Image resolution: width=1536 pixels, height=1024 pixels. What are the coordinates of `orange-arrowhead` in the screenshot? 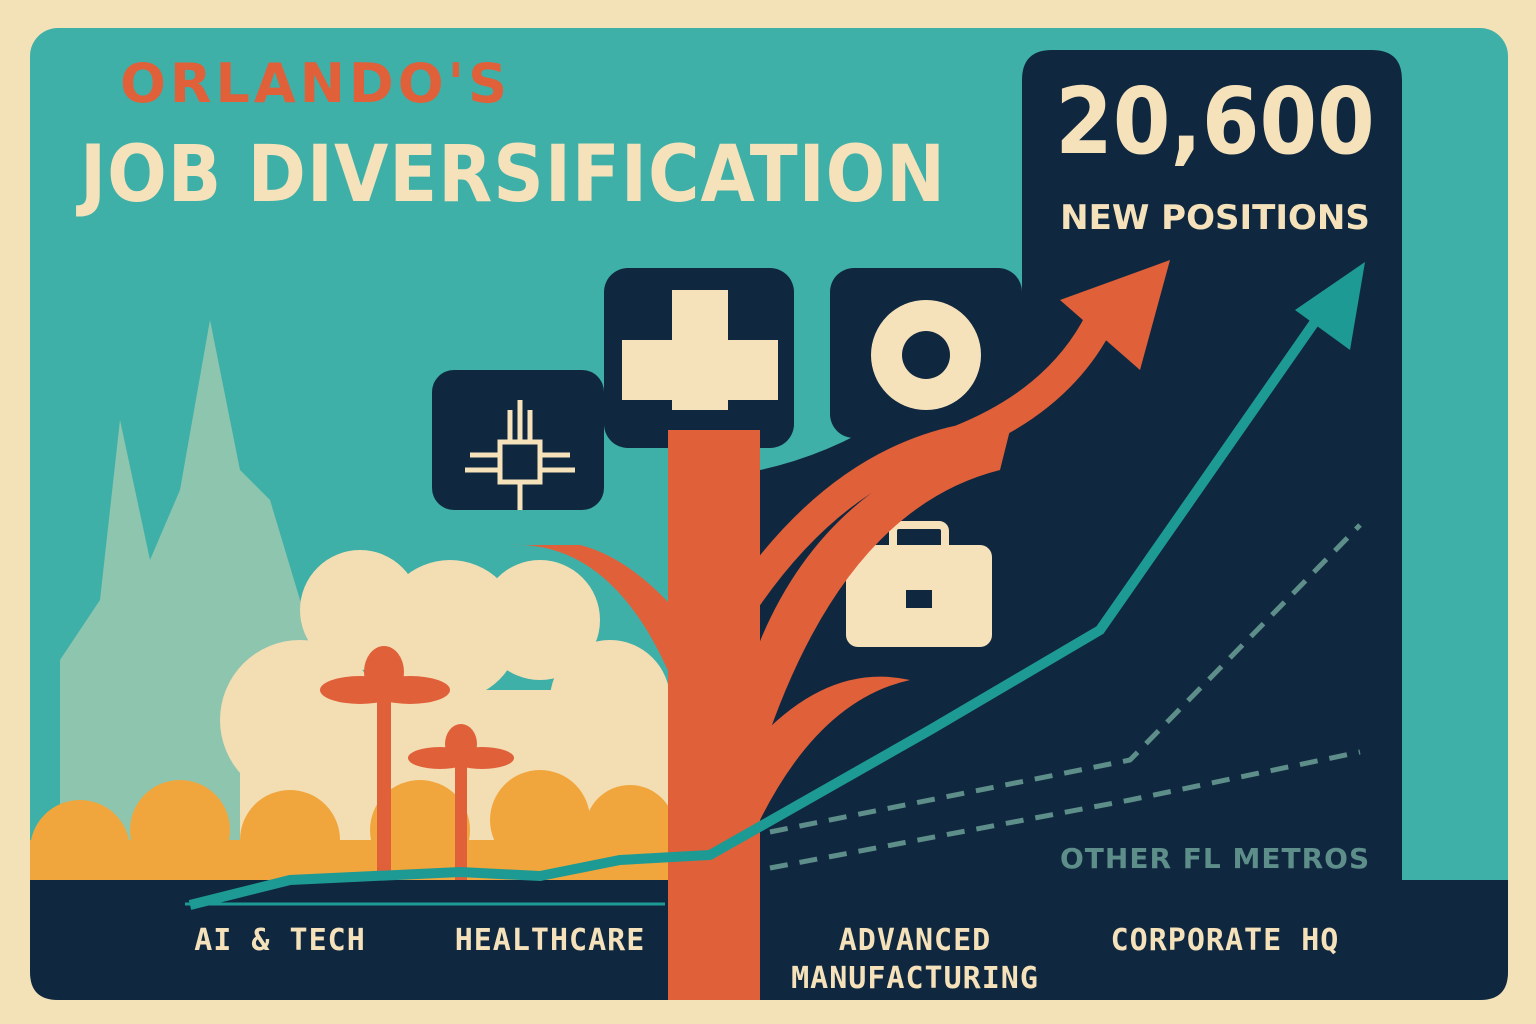 It's located at (1115, 315).